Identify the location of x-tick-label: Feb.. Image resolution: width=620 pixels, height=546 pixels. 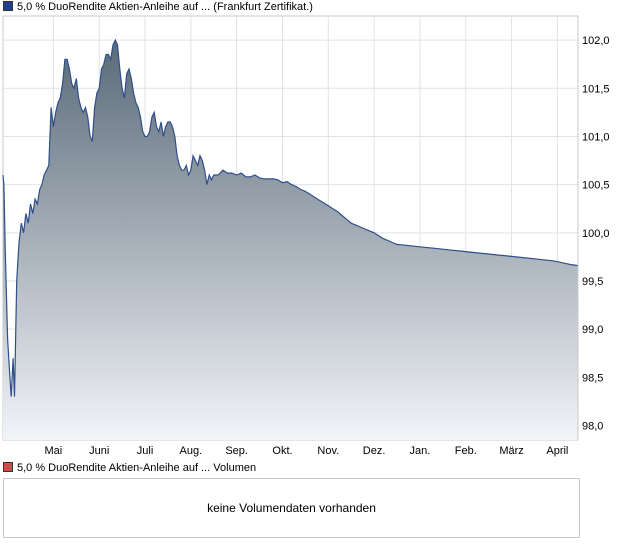
(466, 451).